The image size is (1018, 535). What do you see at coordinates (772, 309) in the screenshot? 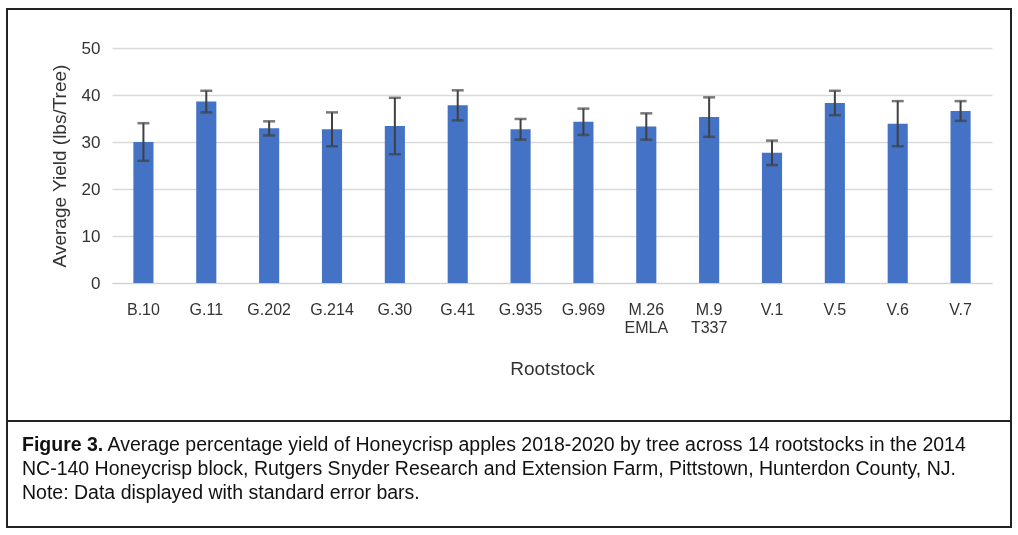
I see `x-tick-label: V.1` at bounding box center [772, 309].